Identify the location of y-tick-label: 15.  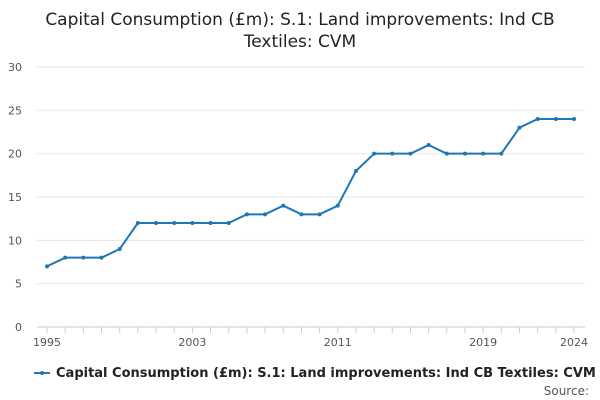
(15, 197).